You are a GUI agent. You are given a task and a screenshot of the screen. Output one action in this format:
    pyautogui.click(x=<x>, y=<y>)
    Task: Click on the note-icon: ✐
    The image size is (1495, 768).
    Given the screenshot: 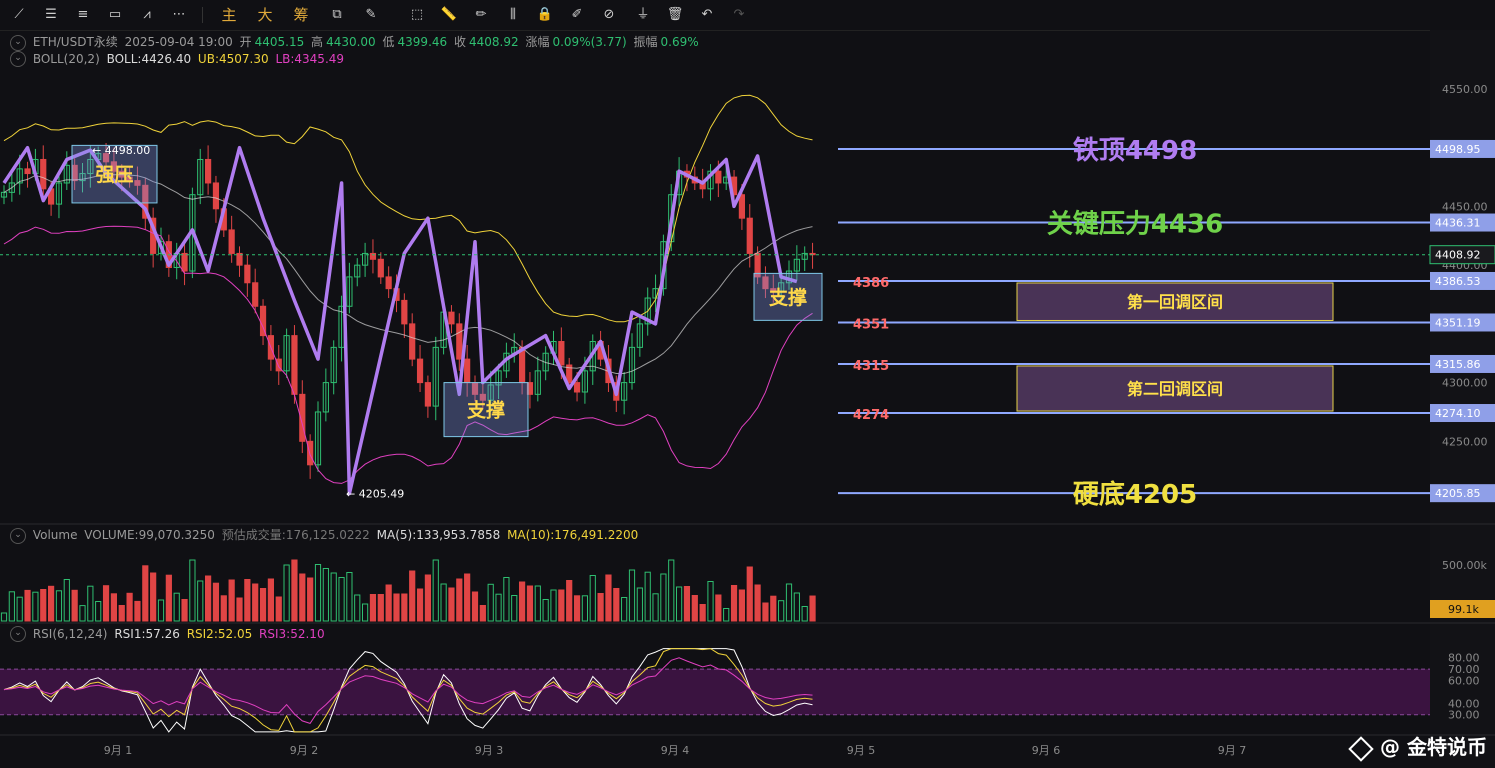 What is the action you would take?
    pyautogui.click(x=577, y=14)
    